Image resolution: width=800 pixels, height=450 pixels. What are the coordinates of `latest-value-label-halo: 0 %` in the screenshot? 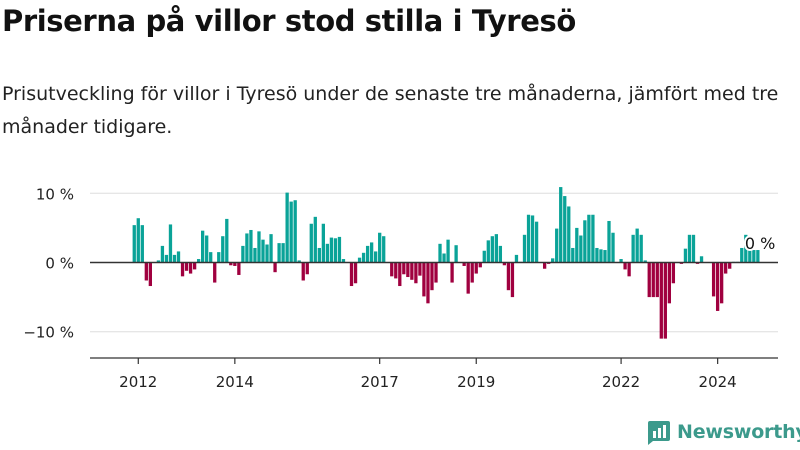 It's located at (760, 243).